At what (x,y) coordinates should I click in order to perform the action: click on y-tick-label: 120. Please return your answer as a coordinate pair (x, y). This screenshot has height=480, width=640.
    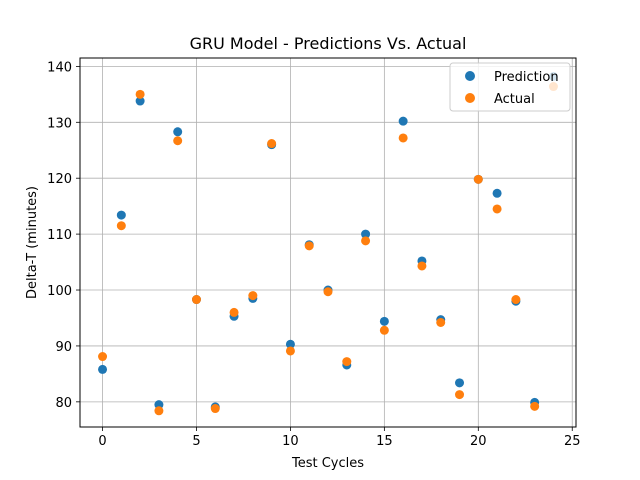
    Looking at the image, I should click on (59, 179).